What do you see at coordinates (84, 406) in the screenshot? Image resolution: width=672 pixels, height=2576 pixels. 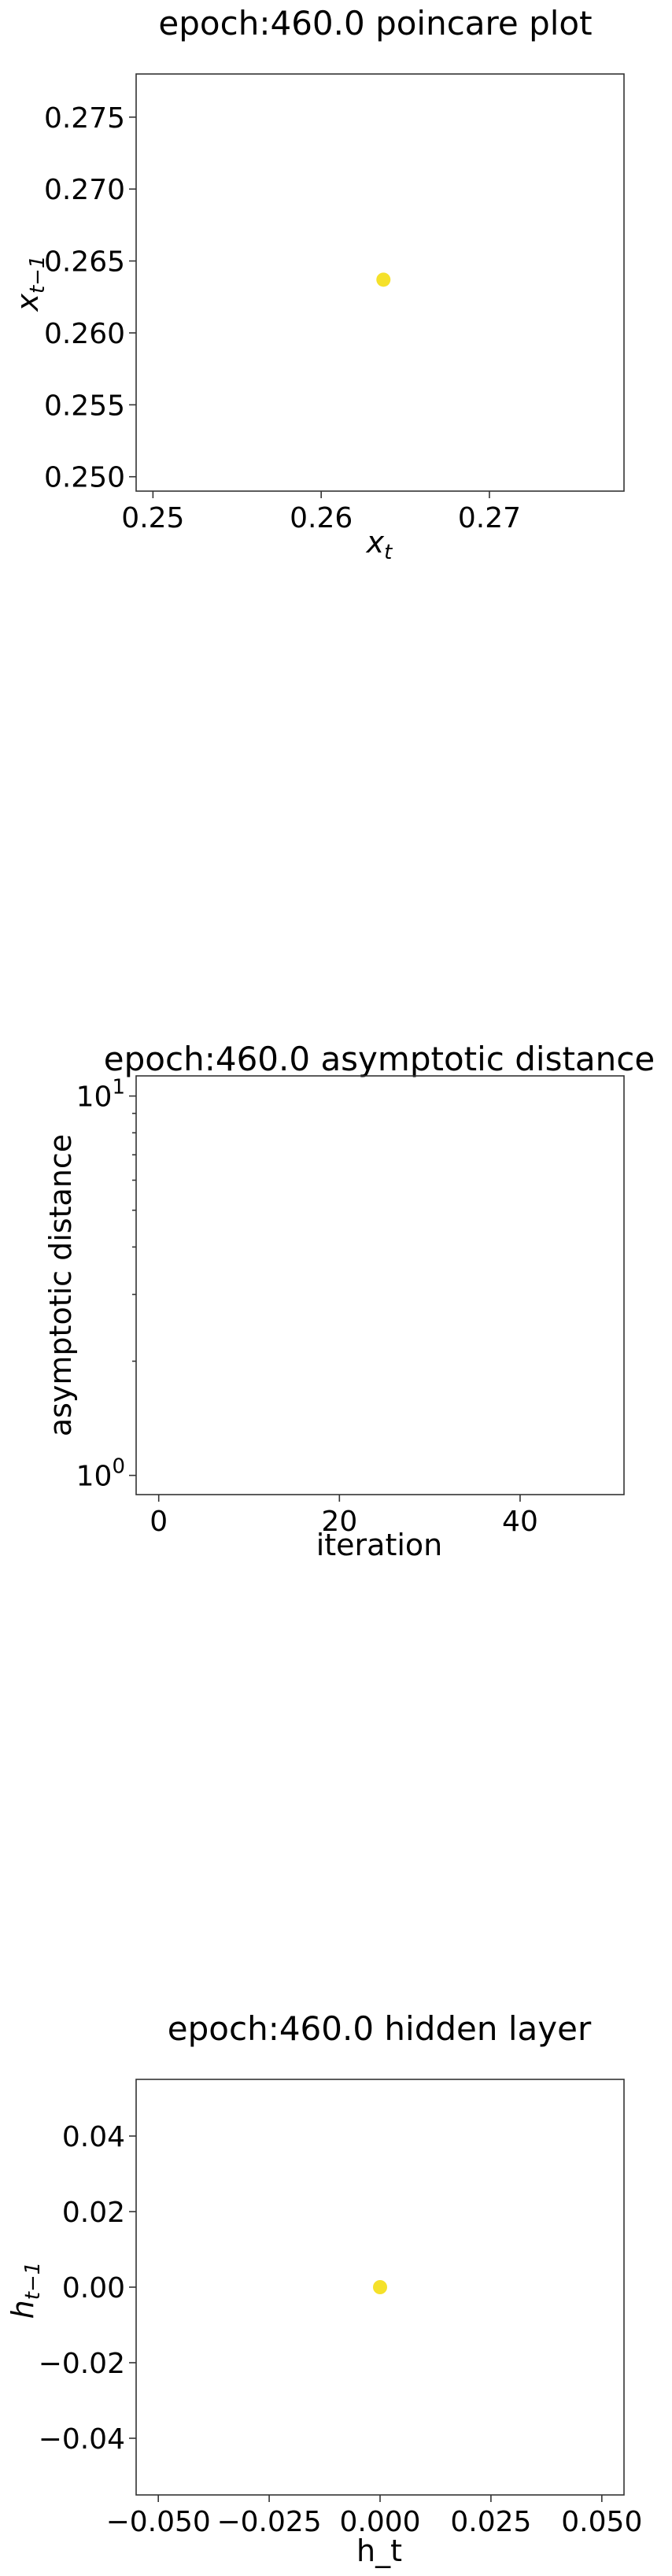 I see `y-tick-label: 0.255` at bounding box center [84, 406].